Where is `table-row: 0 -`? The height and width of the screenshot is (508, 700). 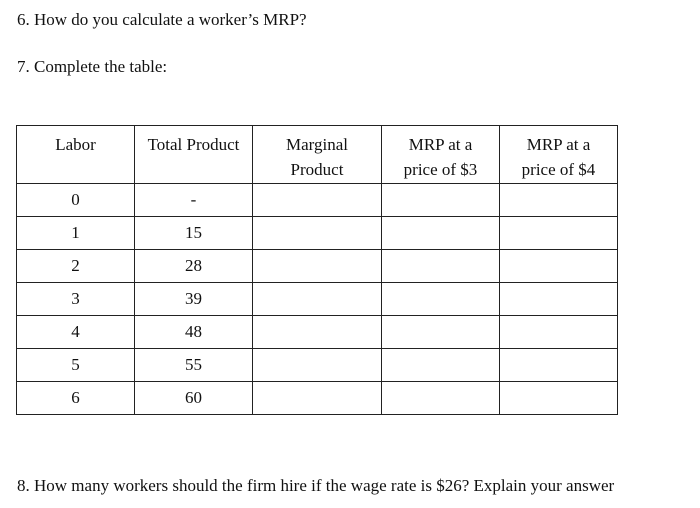
table-row: 0 - is located at coordinates (317, 200).